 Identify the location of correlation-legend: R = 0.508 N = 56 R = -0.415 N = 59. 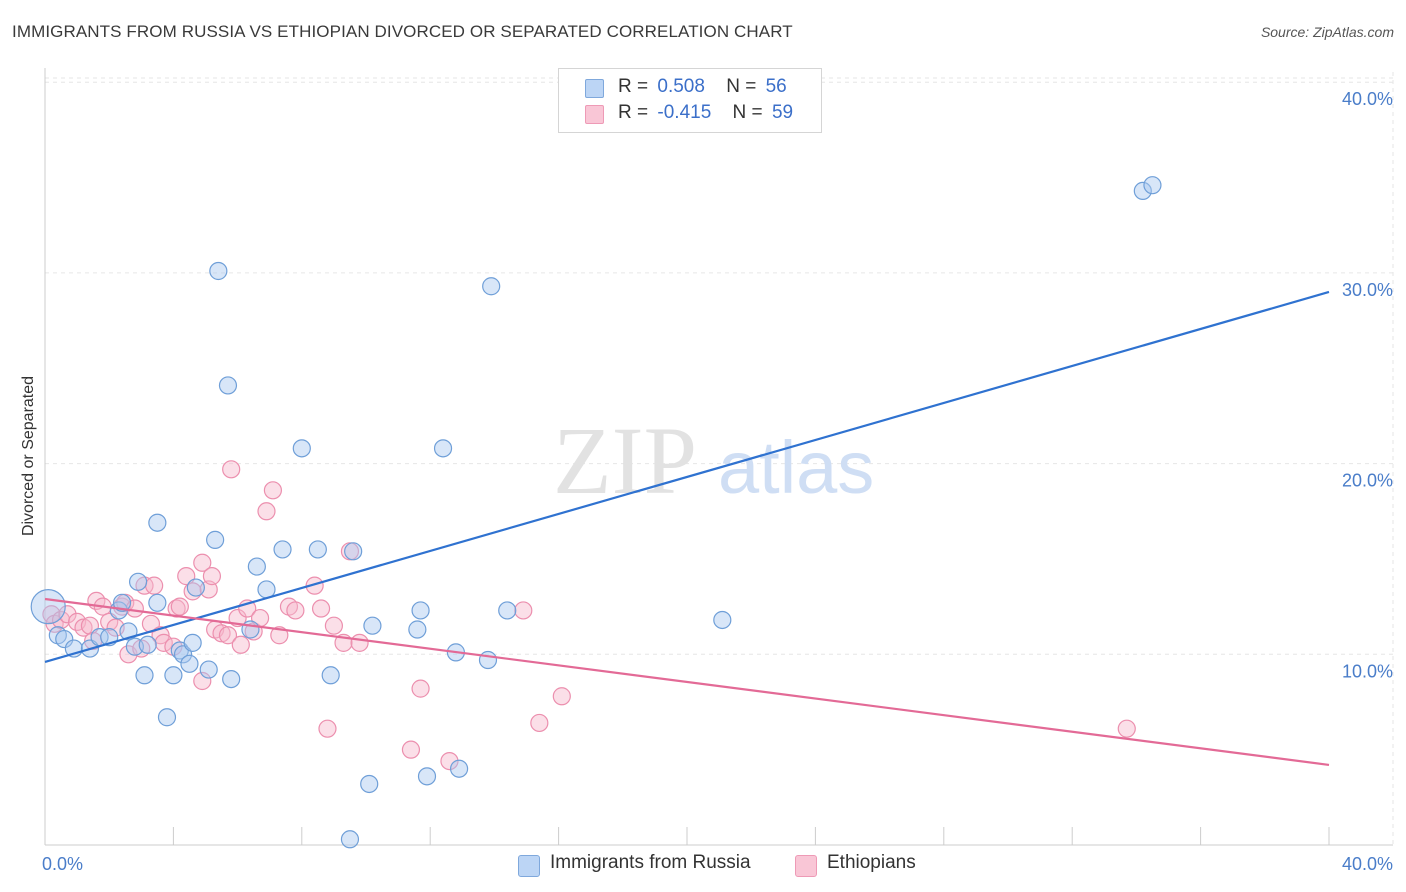
(690, 100).